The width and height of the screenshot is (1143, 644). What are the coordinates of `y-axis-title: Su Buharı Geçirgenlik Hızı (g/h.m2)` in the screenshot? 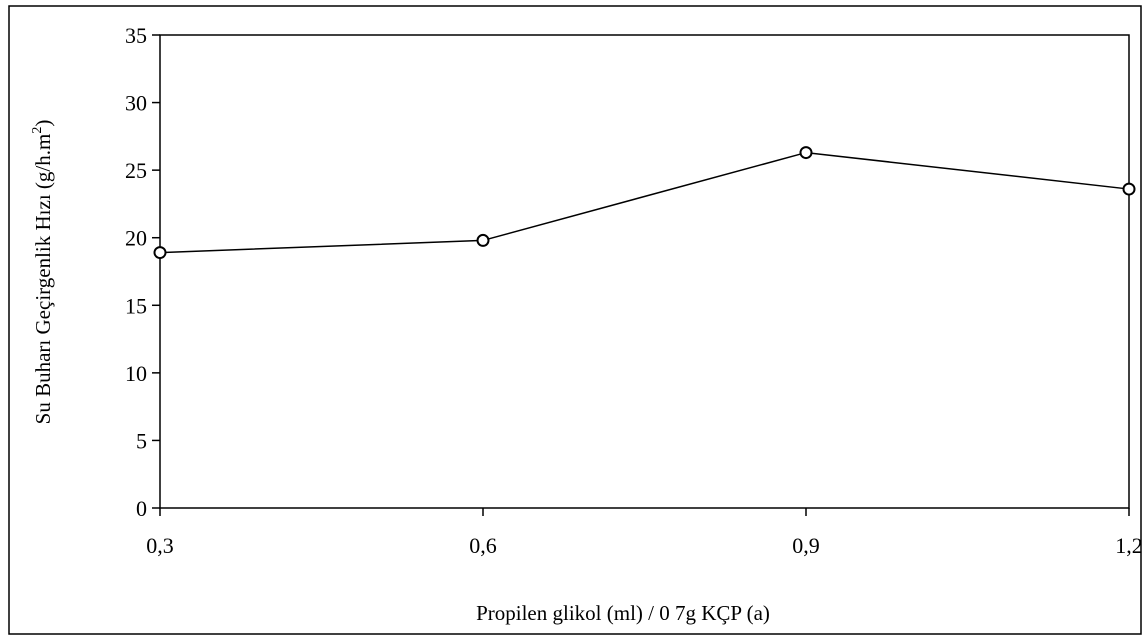 It's located at (42, 272).